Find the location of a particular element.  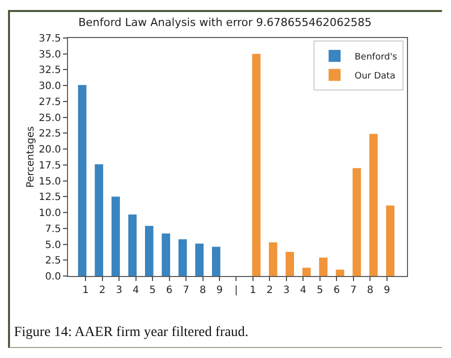

y-tick-label: 20.0 is located at coordinates (49, 150).